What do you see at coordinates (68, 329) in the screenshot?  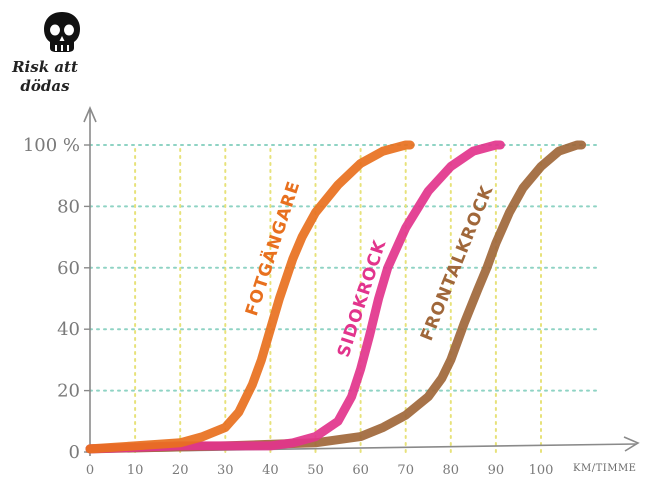 I see `y-tick-label-40: 40` at bounding box center [68, 329].